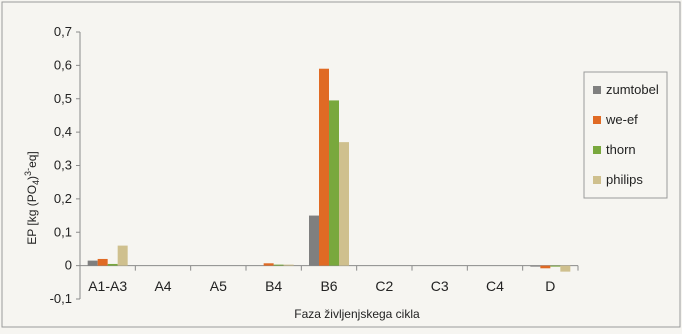 The image size is (682, 334). What do you see at coordinates (535, 266) in the screenshot?
I see `bar-zumtobel-D` at bounding box center [535, 266].